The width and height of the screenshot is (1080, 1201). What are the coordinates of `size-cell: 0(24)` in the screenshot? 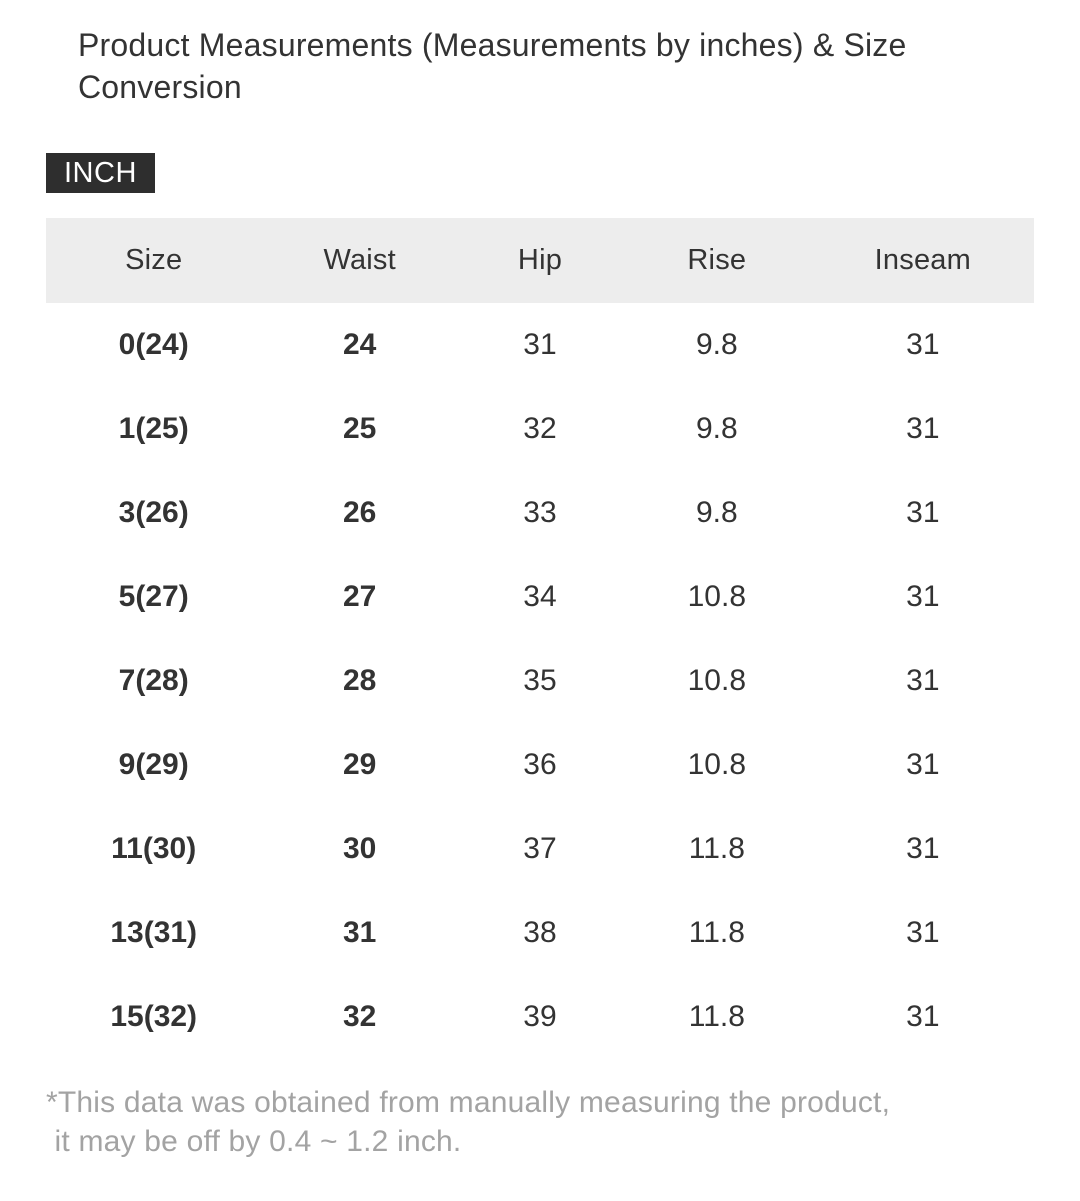 It's located at (153, 344).